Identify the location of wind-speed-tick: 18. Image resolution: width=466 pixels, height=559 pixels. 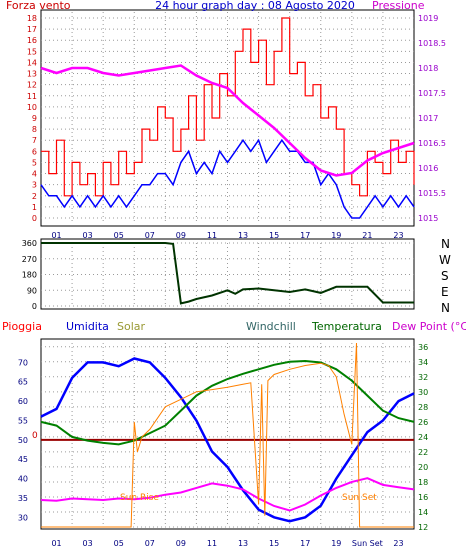
(32, 18).